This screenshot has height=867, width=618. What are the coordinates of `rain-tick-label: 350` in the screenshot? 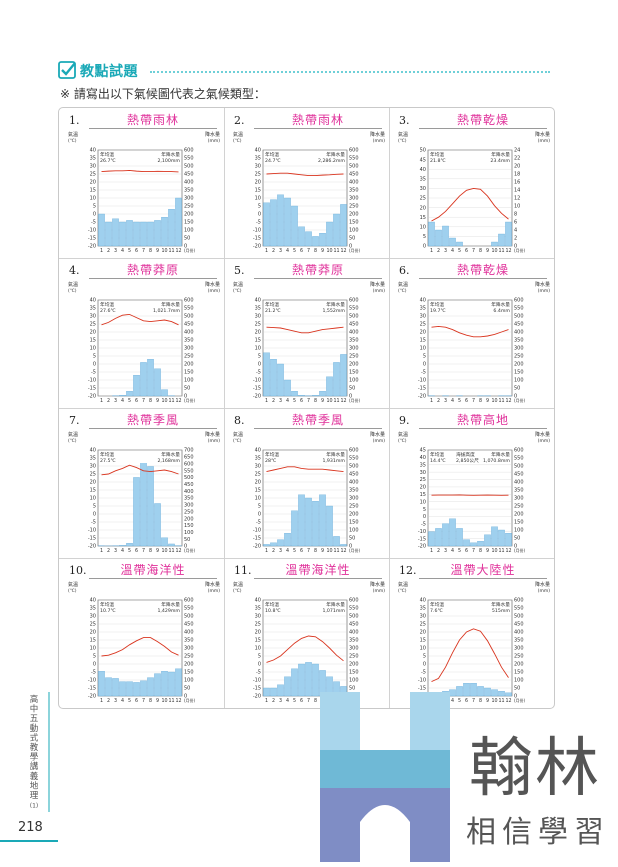 It's located at (519, 641).